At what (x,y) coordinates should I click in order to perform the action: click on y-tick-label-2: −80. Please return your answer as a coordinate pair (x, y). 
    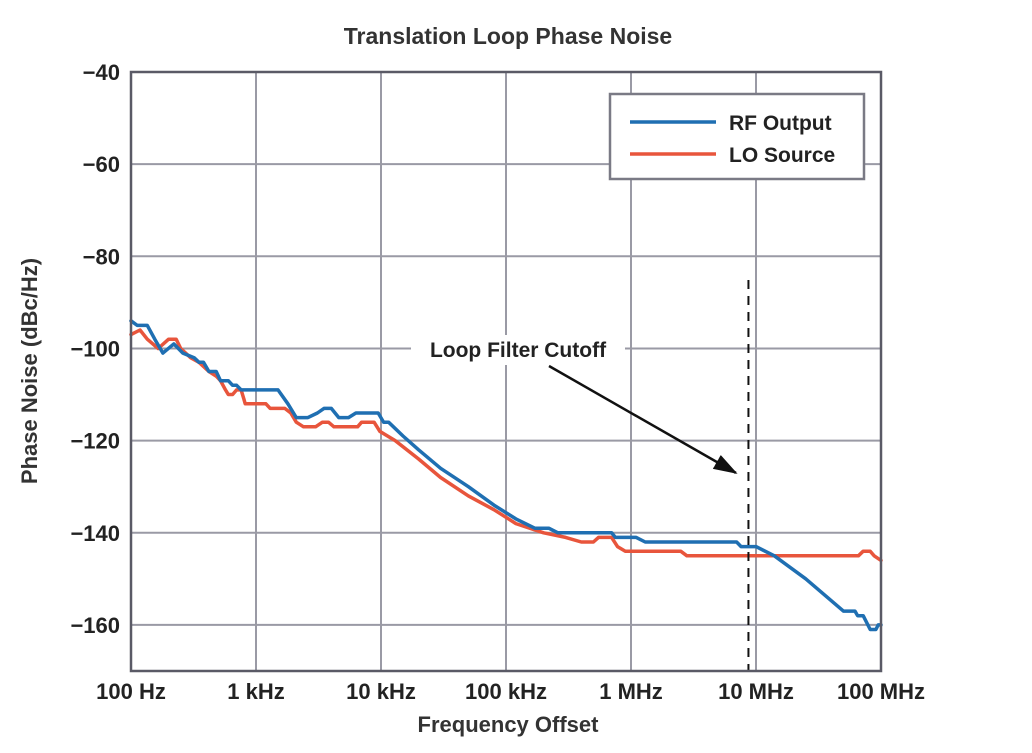
    Looking at the image, I should click on (101, 256).